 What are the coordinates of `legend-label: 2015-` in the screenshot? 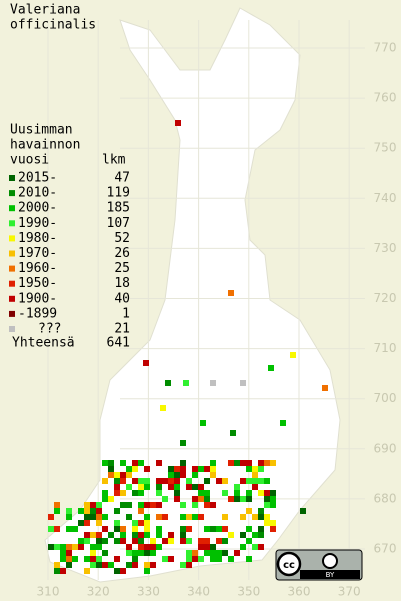 It's located at (37, 178).